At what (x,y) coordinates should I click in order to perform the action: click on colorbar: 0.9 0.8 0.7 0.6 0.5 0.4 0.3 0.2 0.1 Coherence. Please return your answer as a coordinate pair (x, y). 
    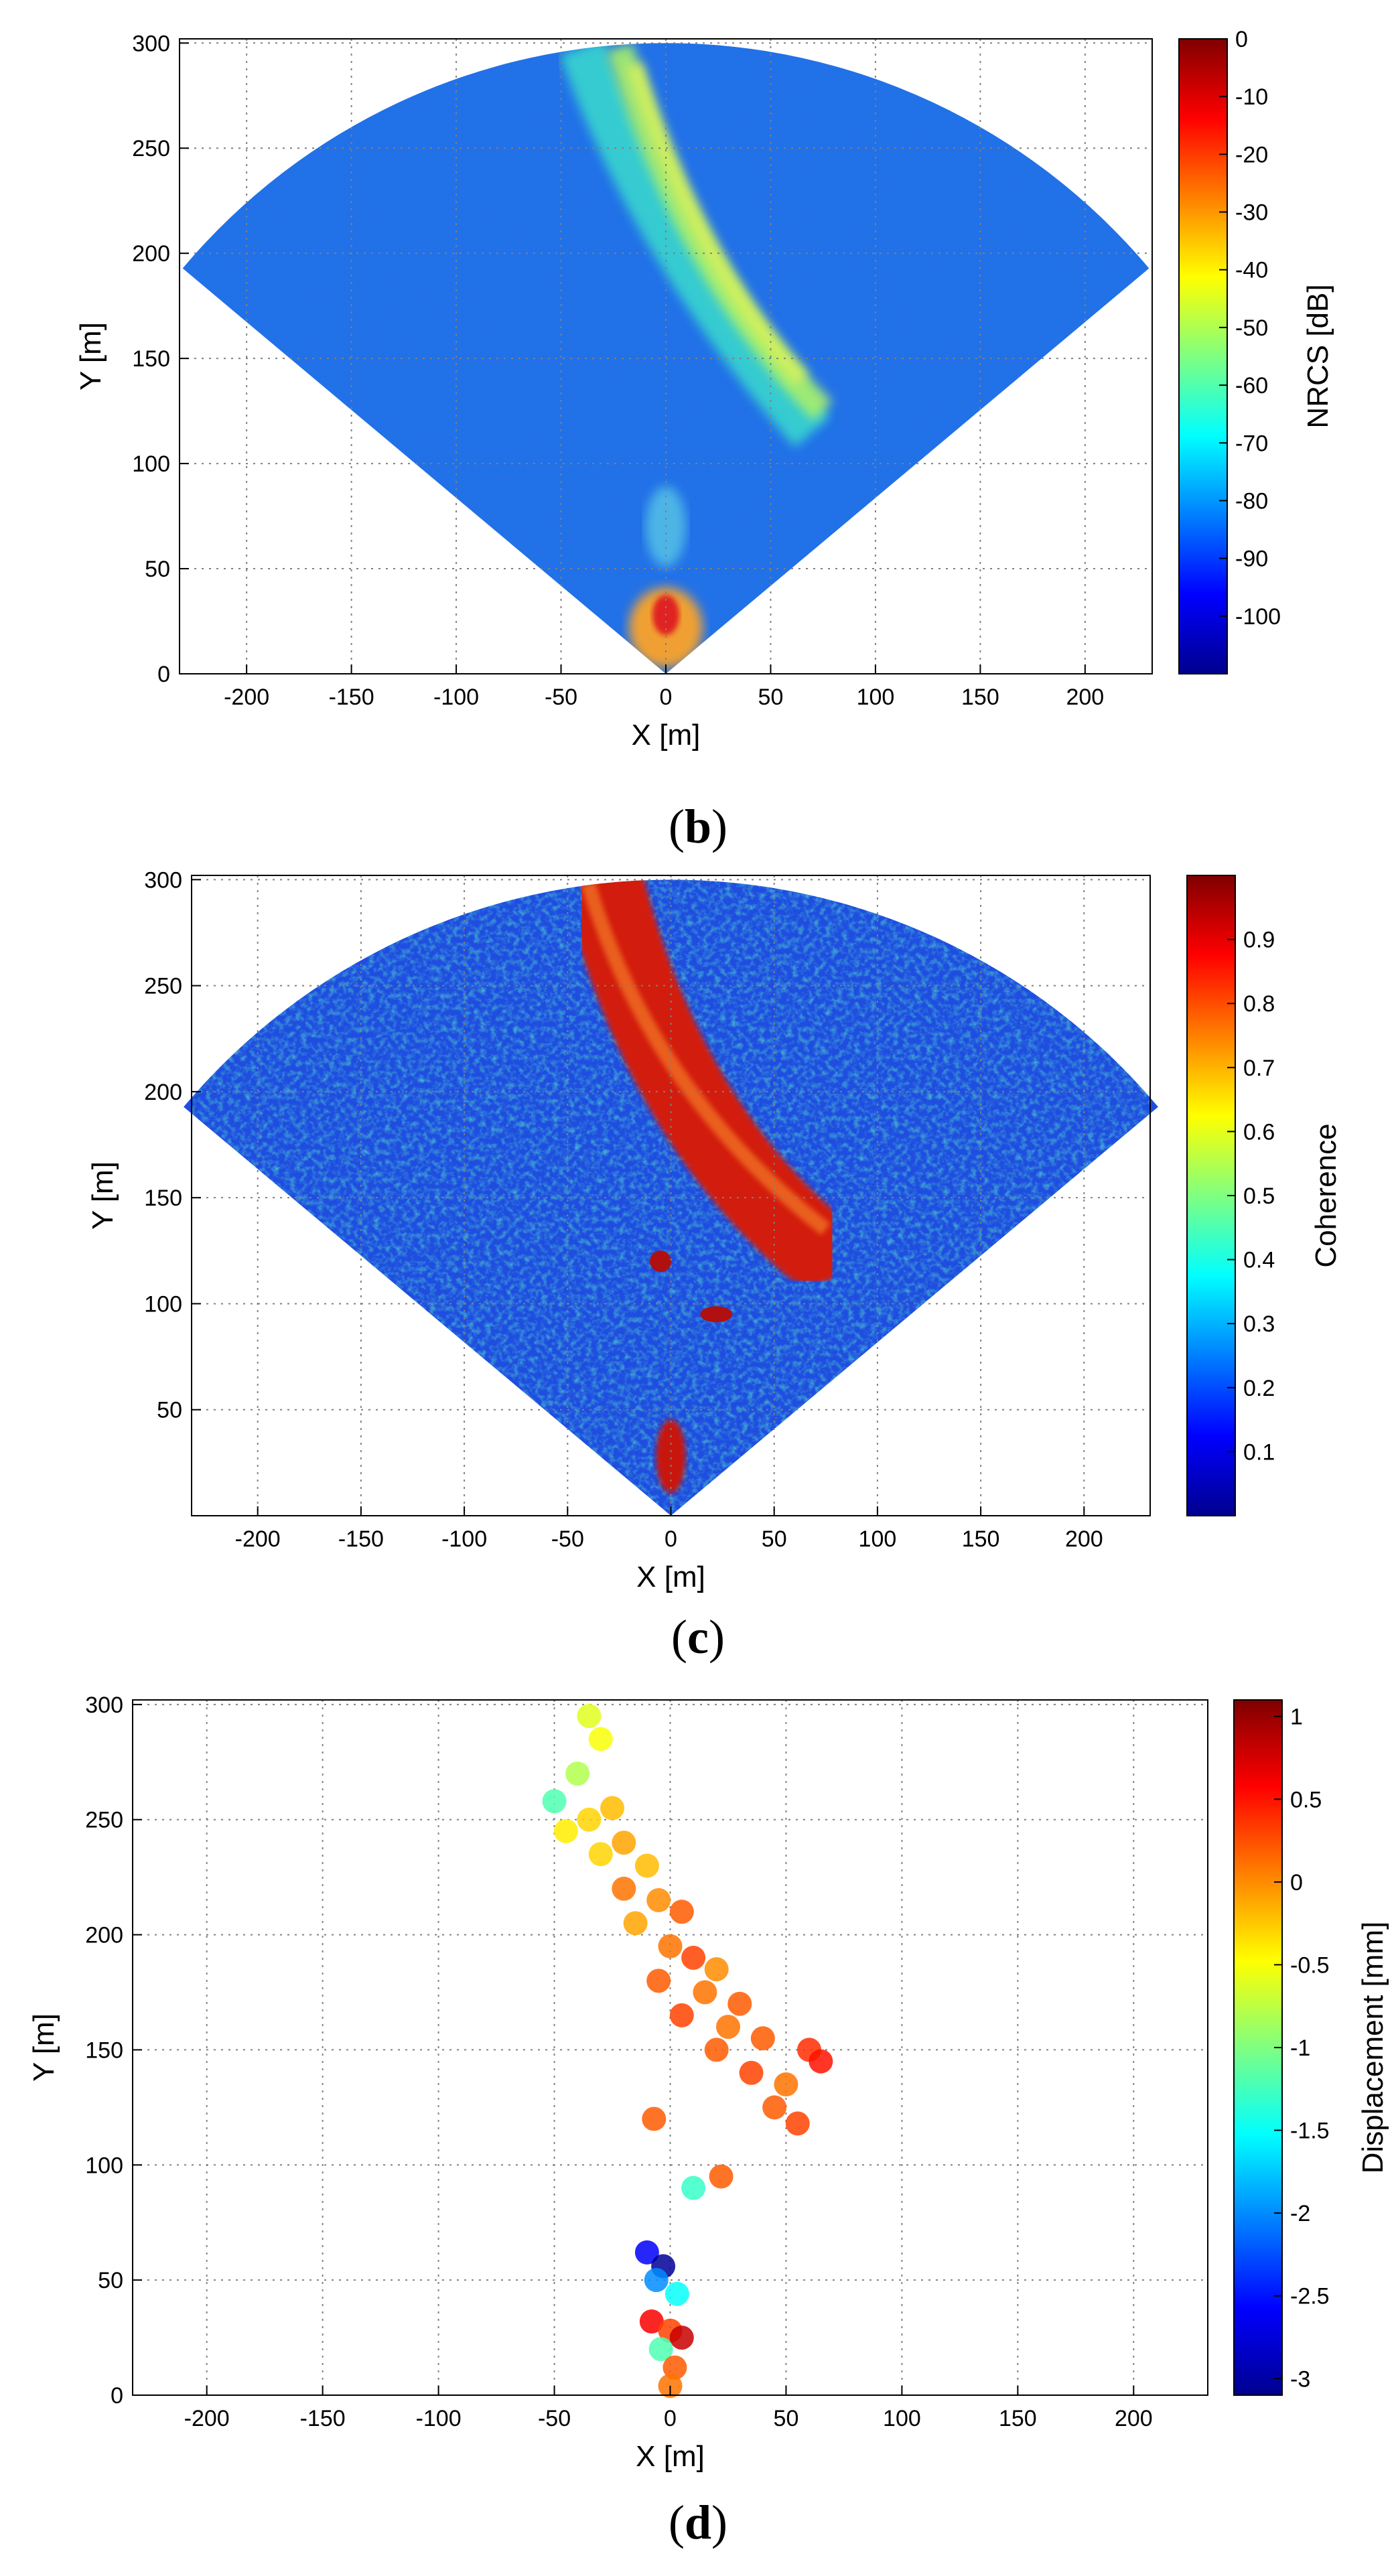
    Looking at the image, I should click on (1264, 1195).